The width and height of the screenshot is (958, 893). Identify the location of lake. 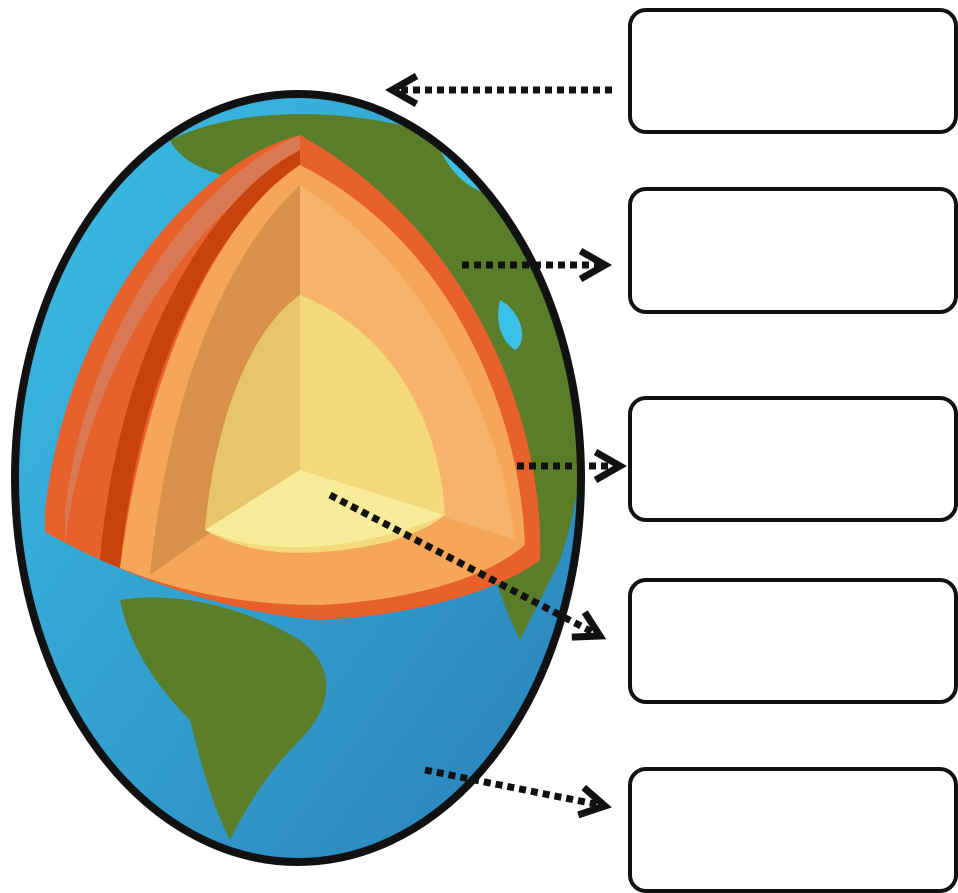
(510, 325).